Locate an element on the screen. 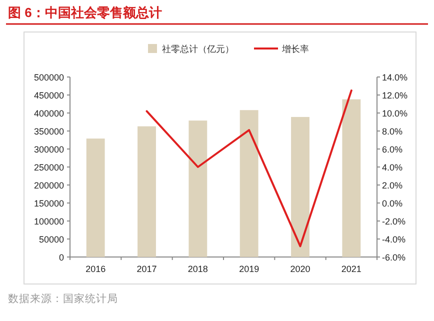 Image resolution: width=434 pixels, height=321 pixels. x-tick-label: 2019 is located at coordinates (249, 269).